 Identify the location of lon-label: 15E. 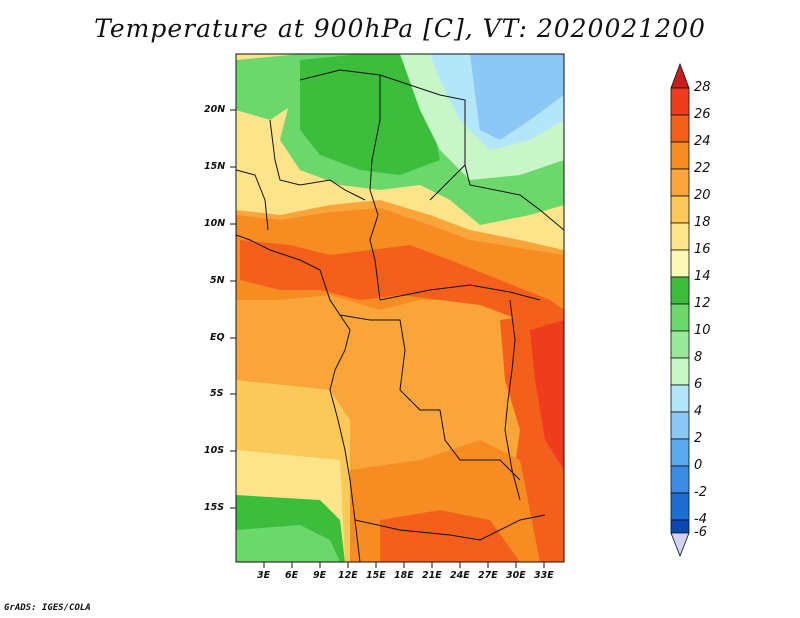
(376, 575).